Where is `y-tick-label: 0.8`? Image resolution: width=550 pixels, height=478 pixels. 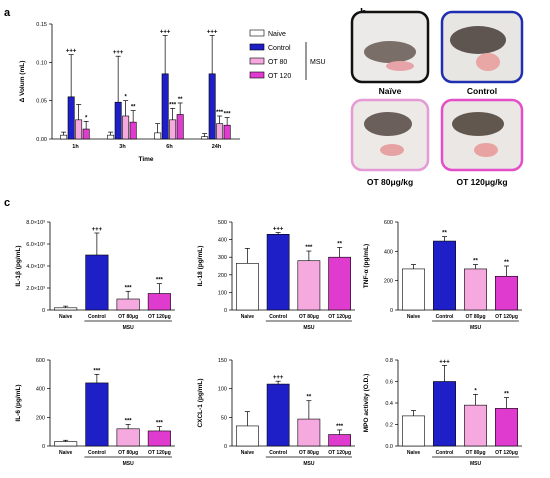
y-tick-label: 0.8 is located at coordinates (389, 361).